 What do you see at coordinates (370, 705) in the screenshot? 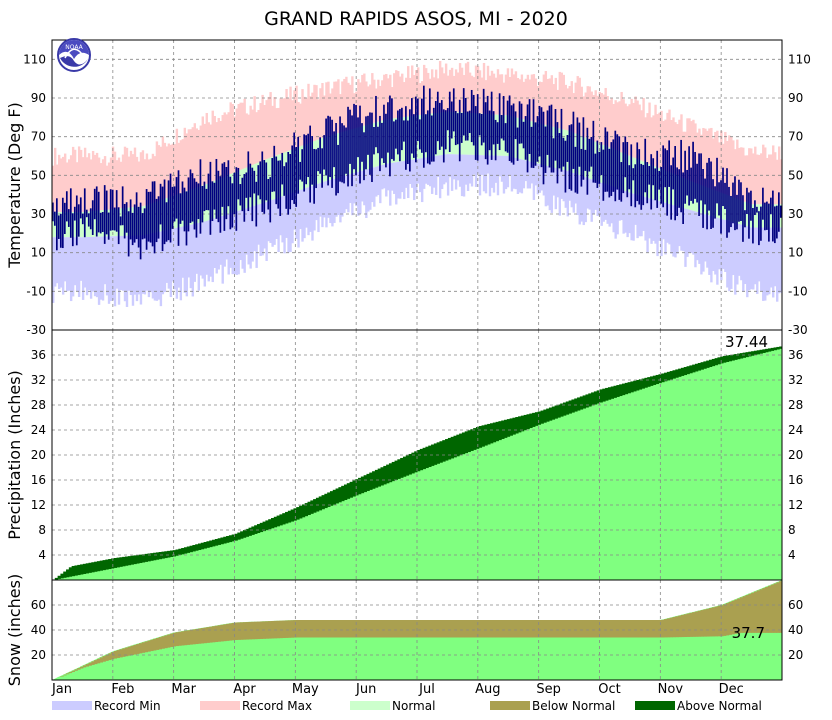
I see `legend-swatch` at bounding box center [370, 705].